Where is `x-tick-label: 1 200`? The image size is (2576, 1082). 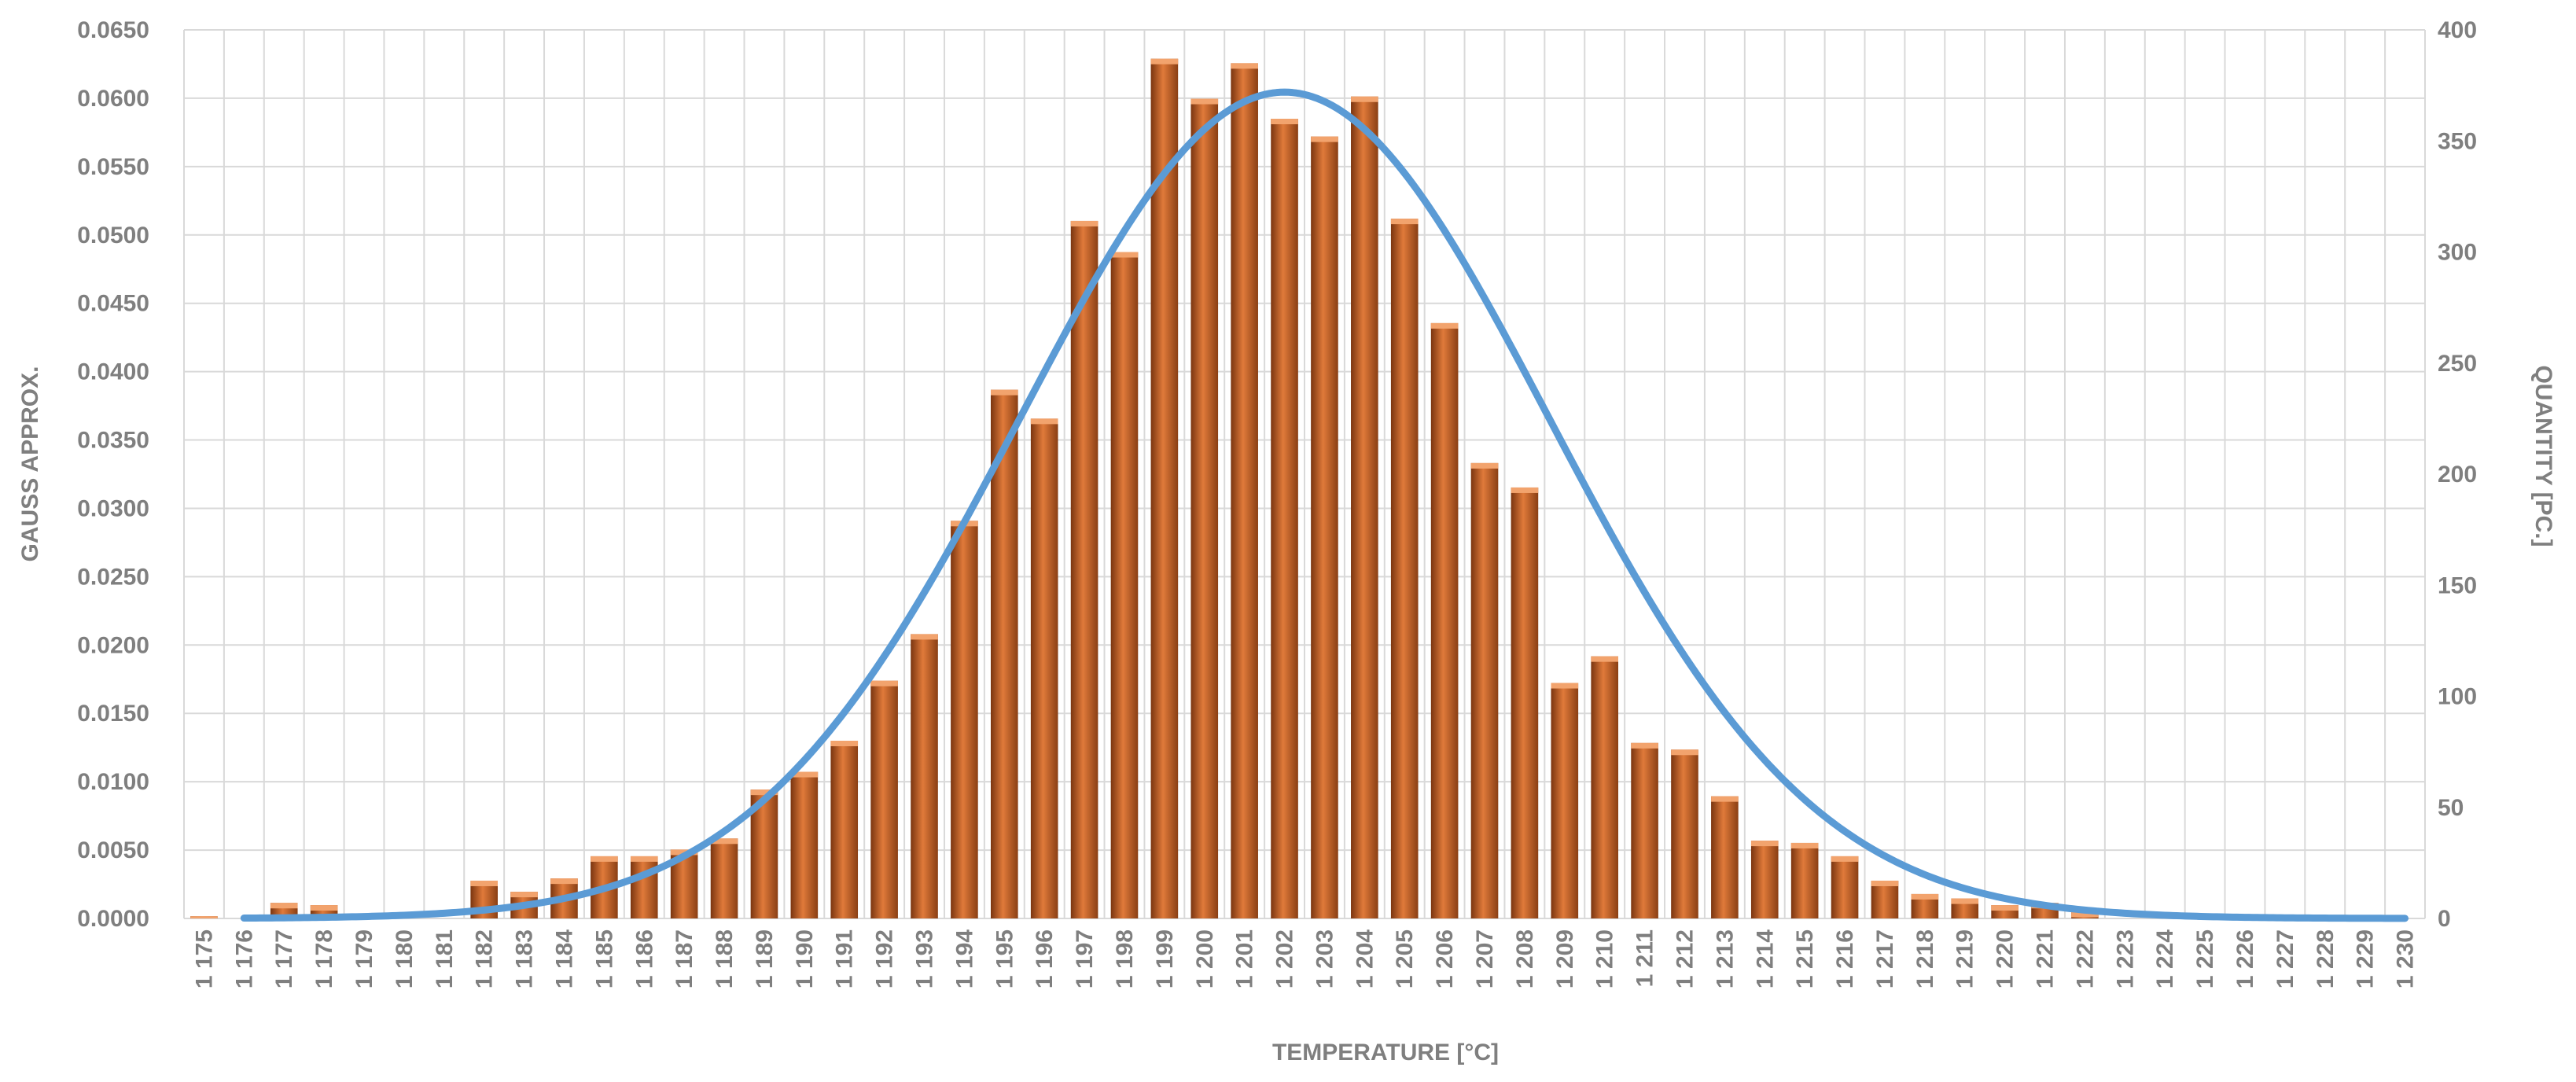
x-tick-label: 1 200 is located at coordinates (1205, 958).